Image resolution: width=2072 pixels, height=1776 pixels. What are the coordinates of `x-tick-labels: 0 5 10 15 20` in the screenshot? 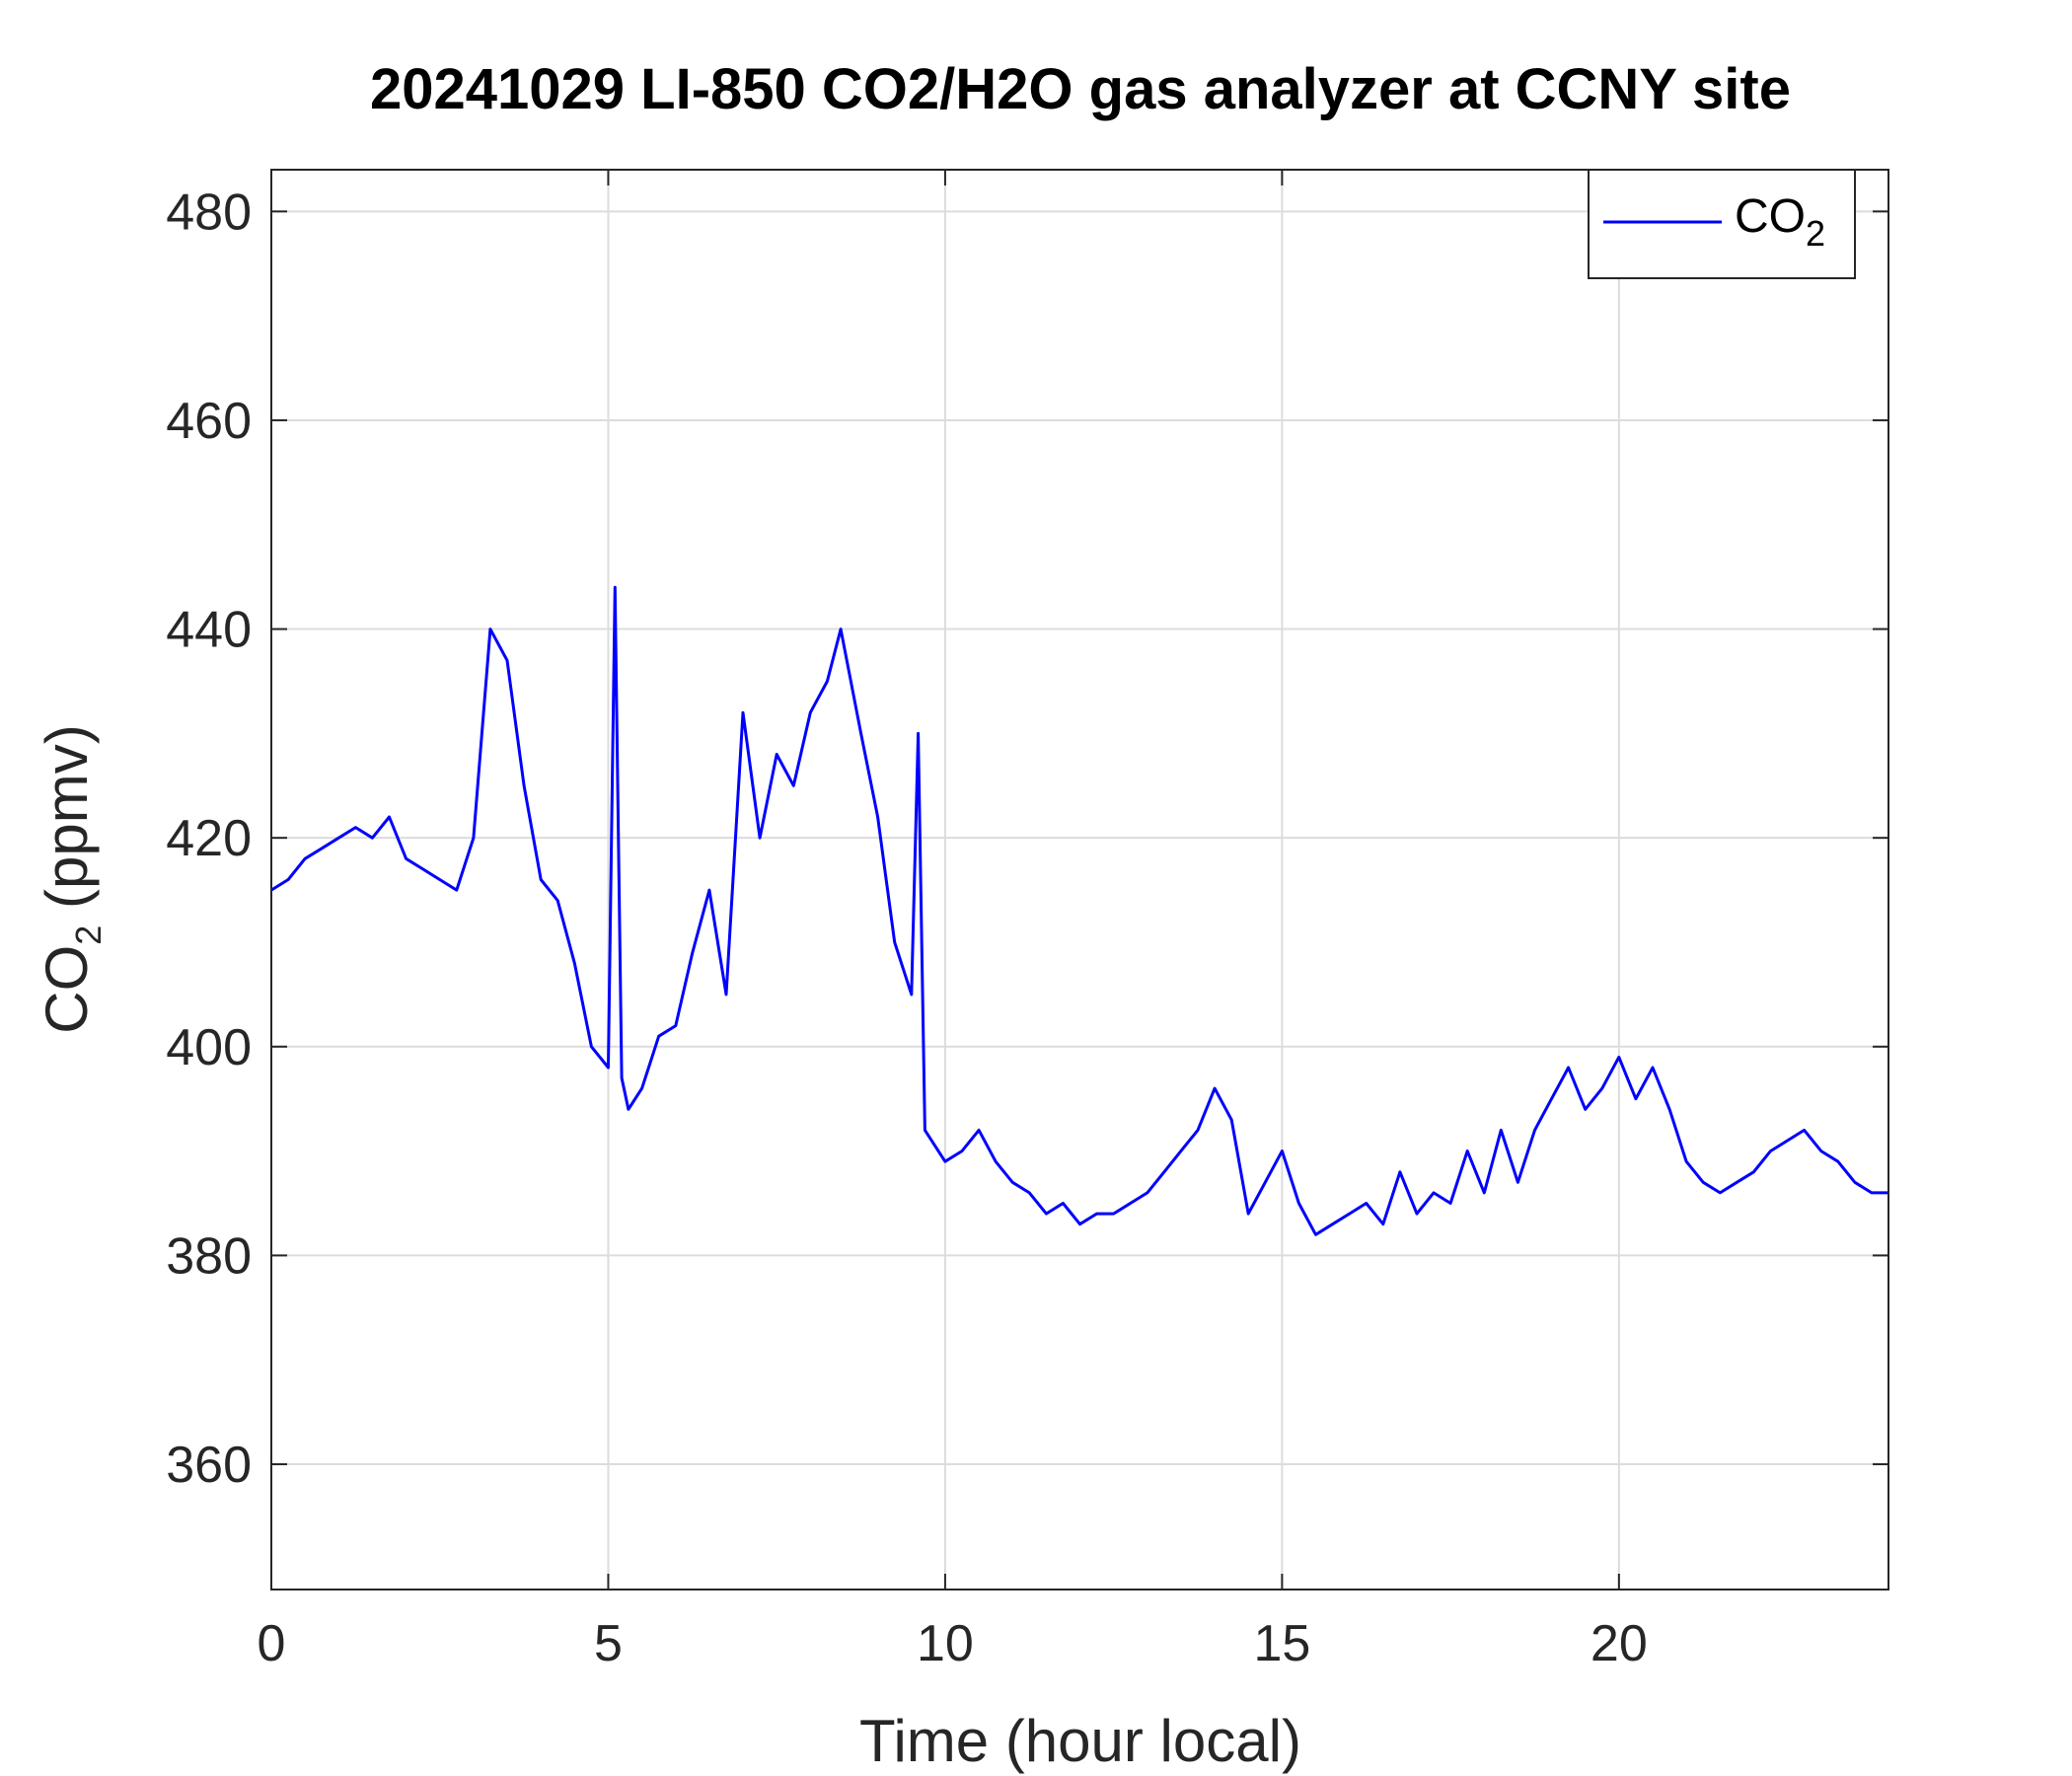 It's located at (953, 1644).